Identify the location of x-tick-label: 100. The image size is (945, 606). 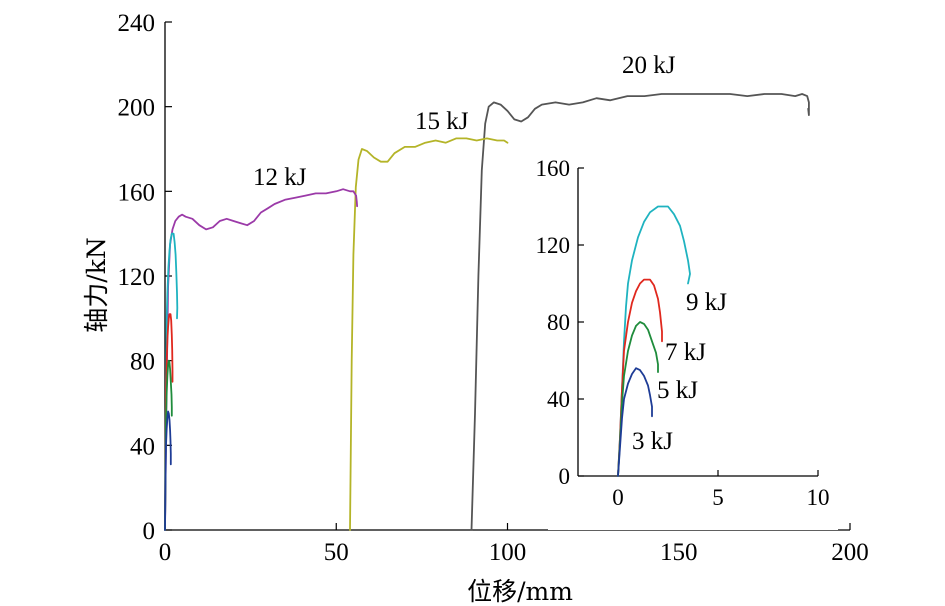
(508, 552).